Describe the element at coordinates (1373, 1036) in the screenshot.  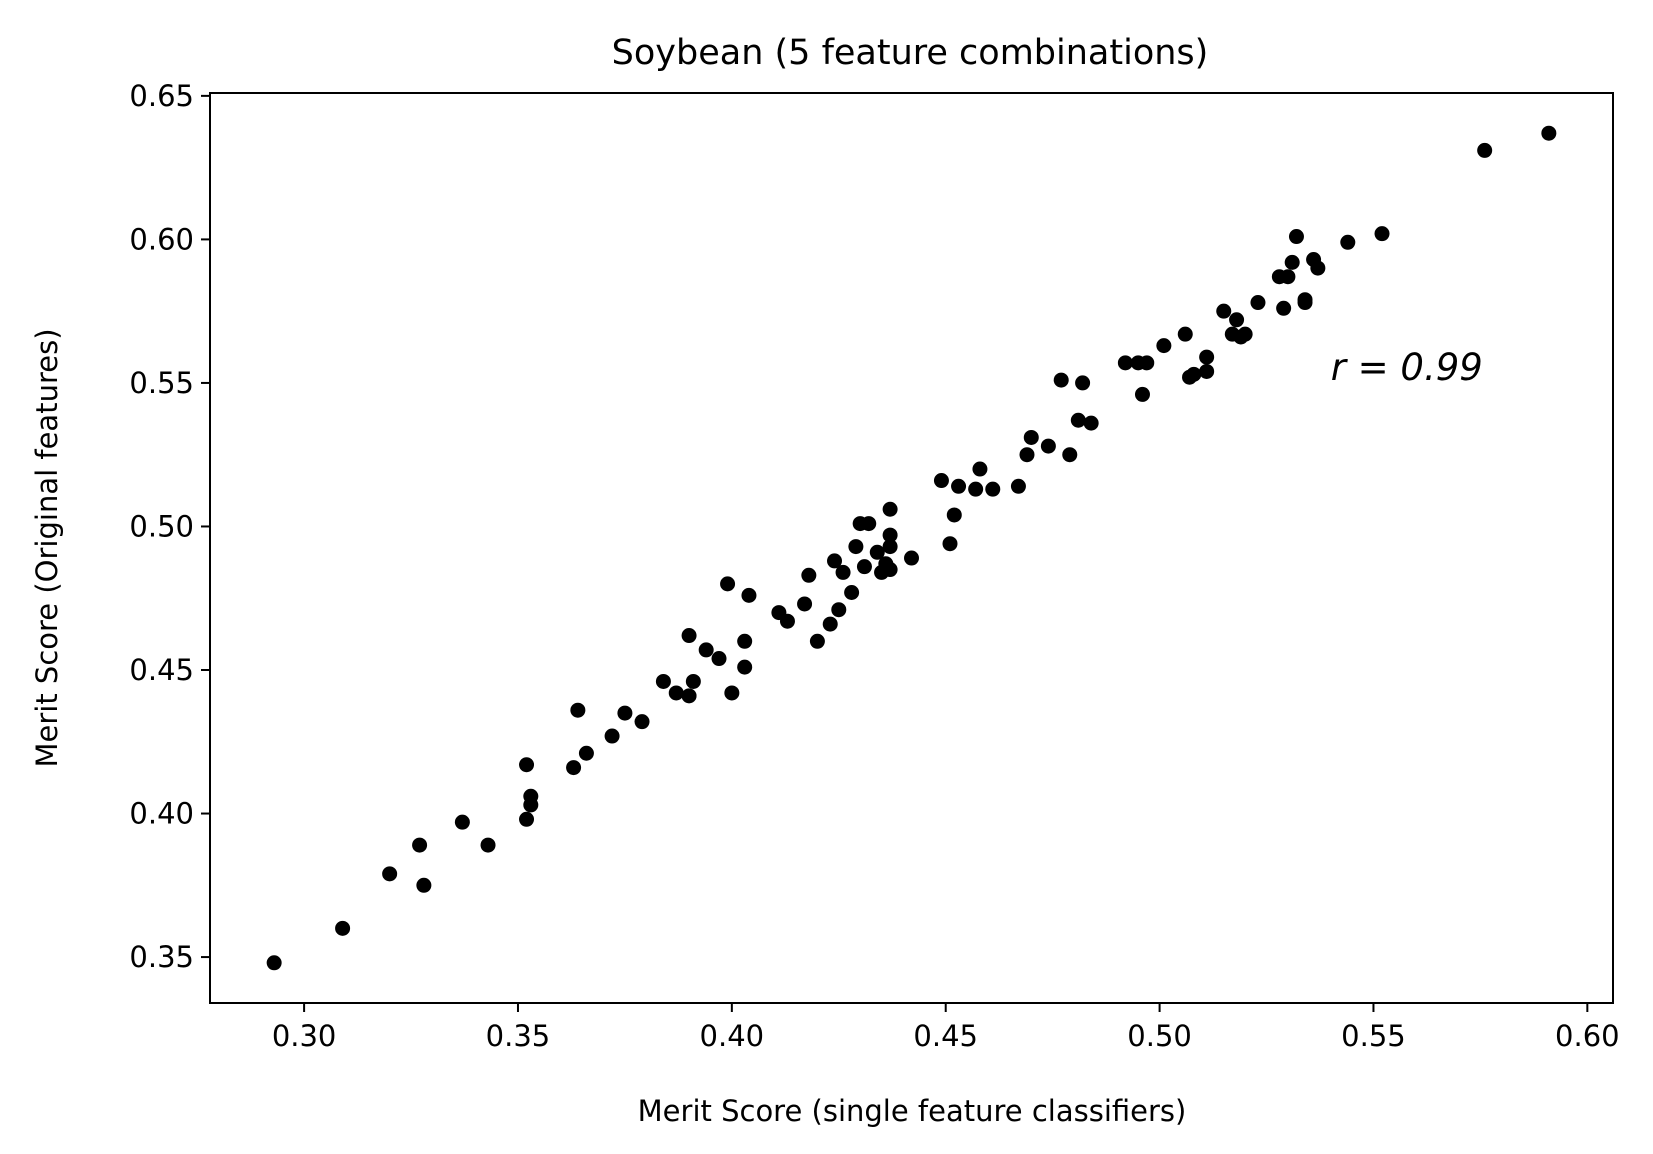
I see `x-tick-label: 0.55` at that location.